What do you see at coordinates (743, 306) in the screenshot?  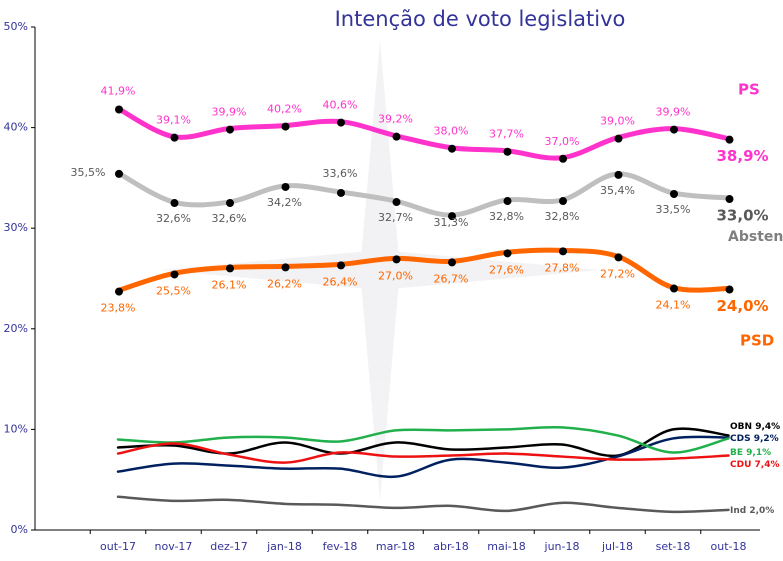 I see `end-value-label: 24,0%` at bounding box center [743, 306].